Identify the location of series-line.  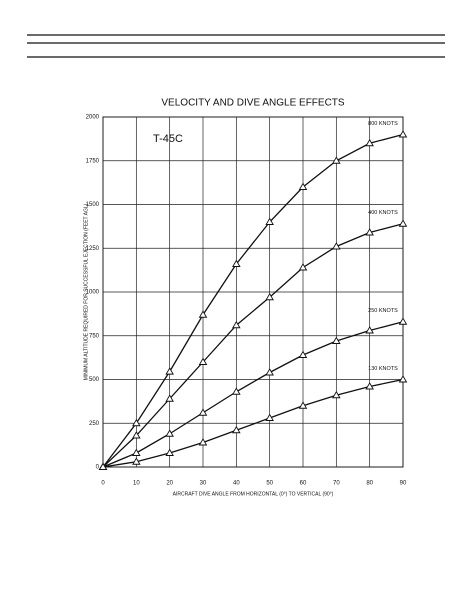
(253, 423).